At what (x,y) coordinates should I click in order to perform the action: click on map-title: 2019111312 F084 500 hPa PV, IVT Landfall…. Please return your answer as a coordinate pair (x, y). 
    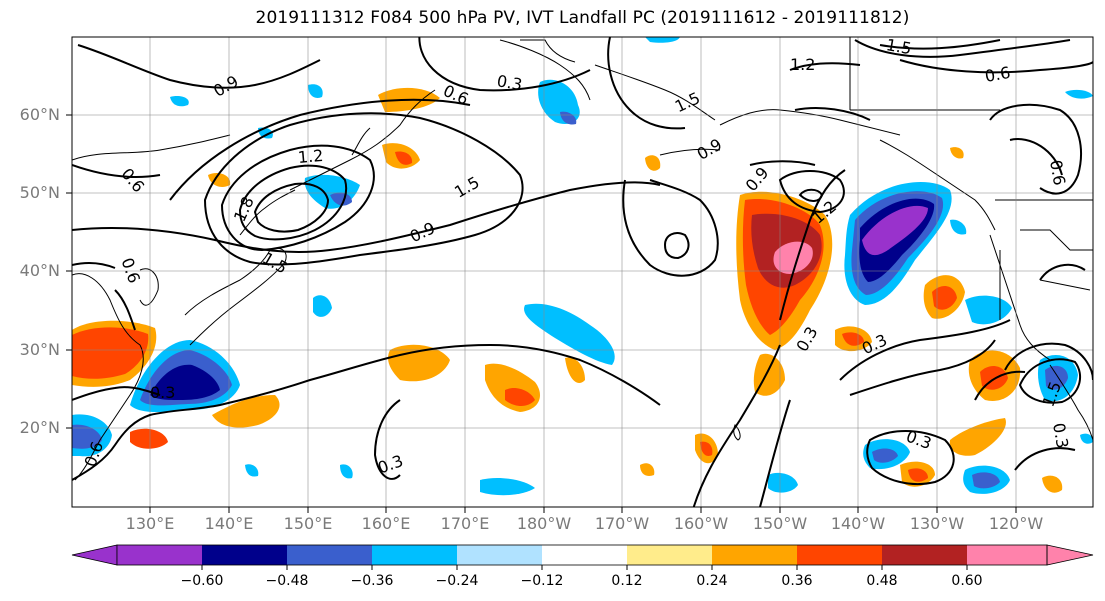
    Looking at the image, I should click on (582, 18).